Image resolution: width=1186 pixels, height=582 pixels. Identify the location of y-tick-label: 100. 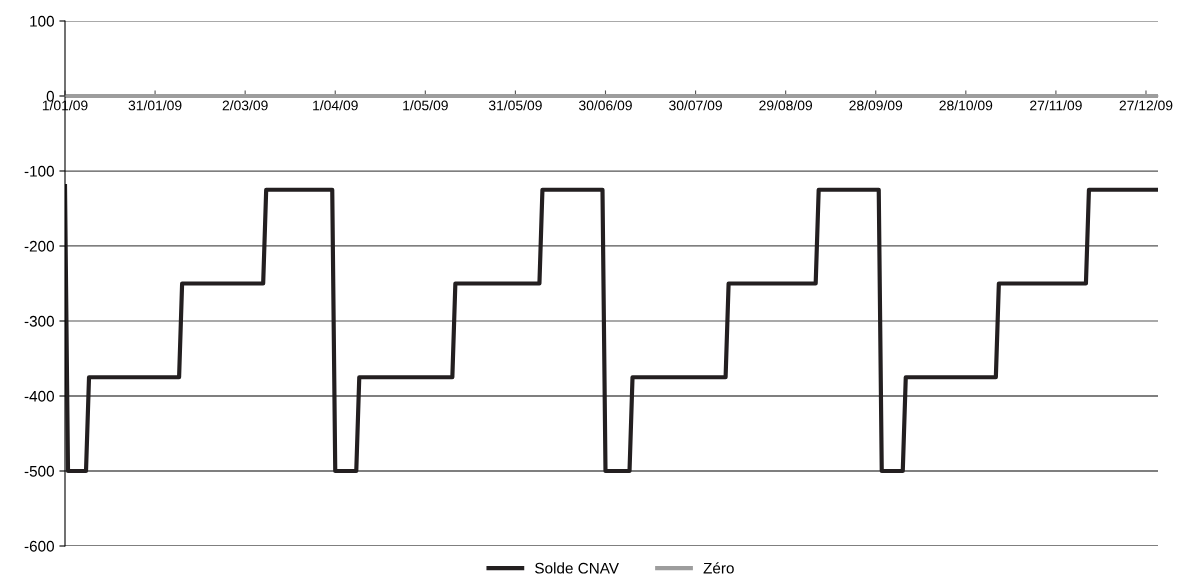
(42, 21).